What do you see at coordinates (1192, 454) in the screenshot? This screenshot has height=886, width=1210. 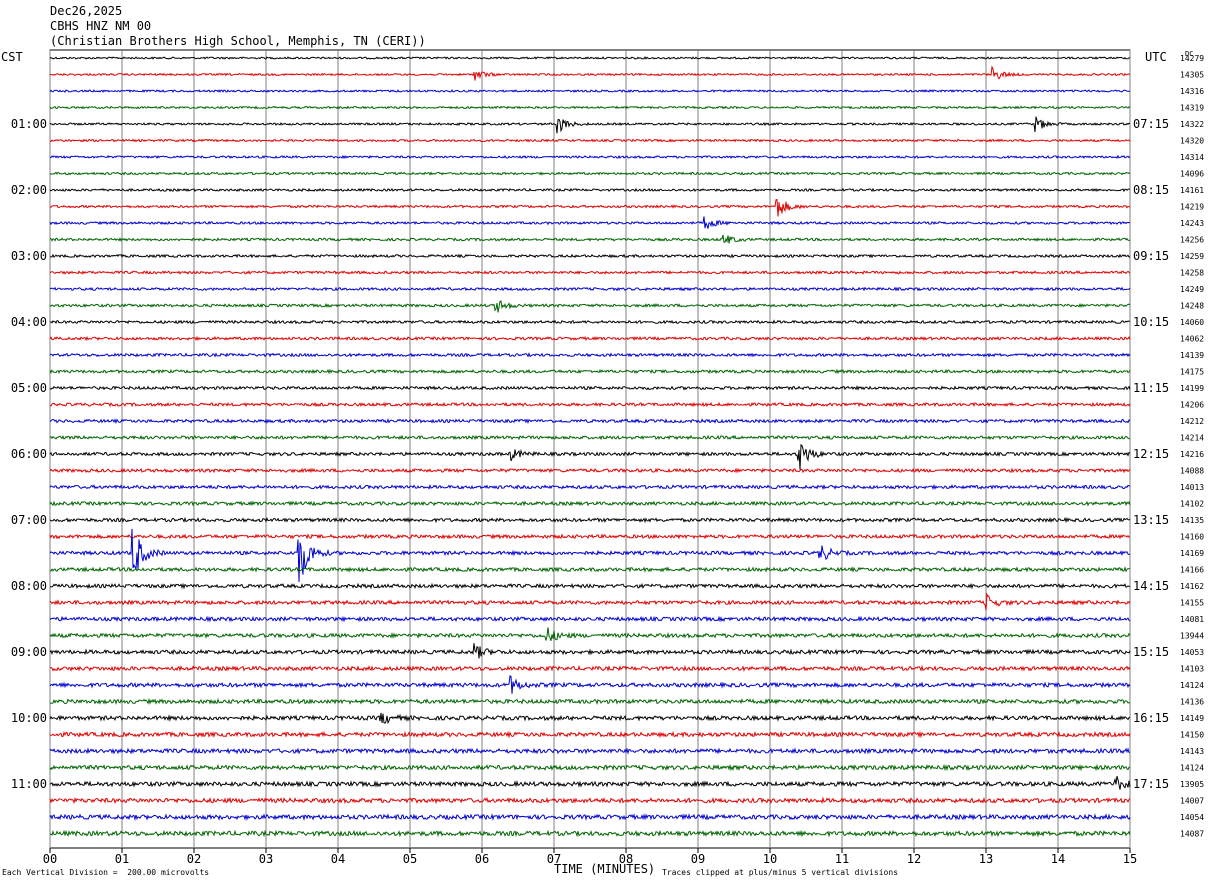 I see `dc-offset-label: 14216` at bounding box center [1192, 454].